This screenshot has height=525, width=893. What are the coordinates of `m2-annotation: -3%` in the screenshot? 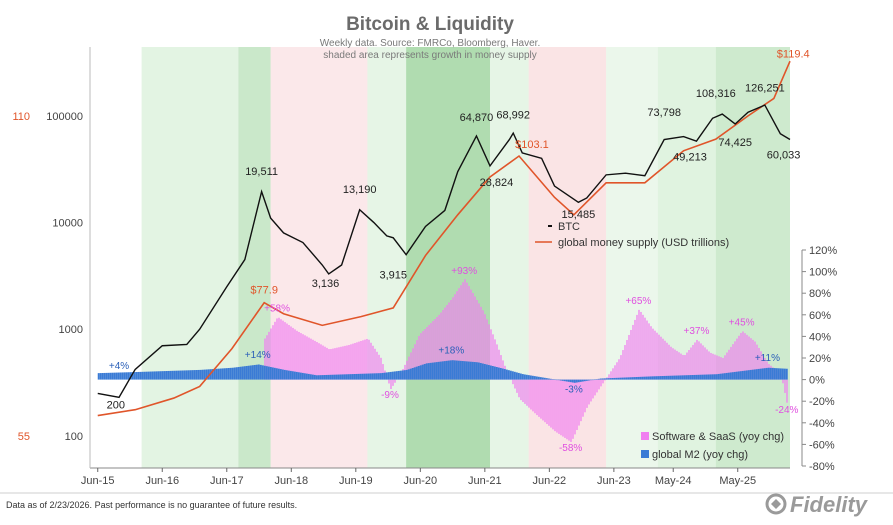 It's located at (574, 390).